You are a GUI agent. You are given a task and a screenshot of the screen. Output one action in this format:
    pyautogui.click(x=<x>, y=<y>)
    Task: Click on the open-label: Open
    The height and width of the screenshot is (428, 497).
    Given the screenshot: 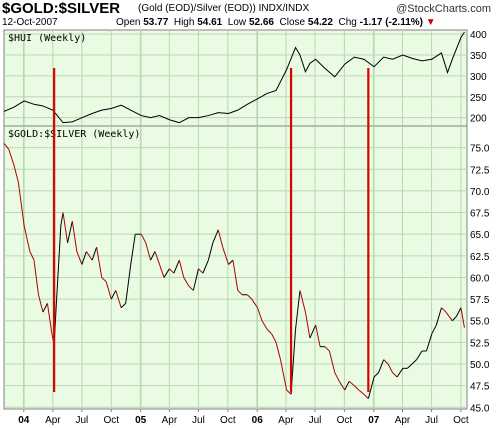 What is the action you would take?
    pyautogui.click(x=128, y=22)
    